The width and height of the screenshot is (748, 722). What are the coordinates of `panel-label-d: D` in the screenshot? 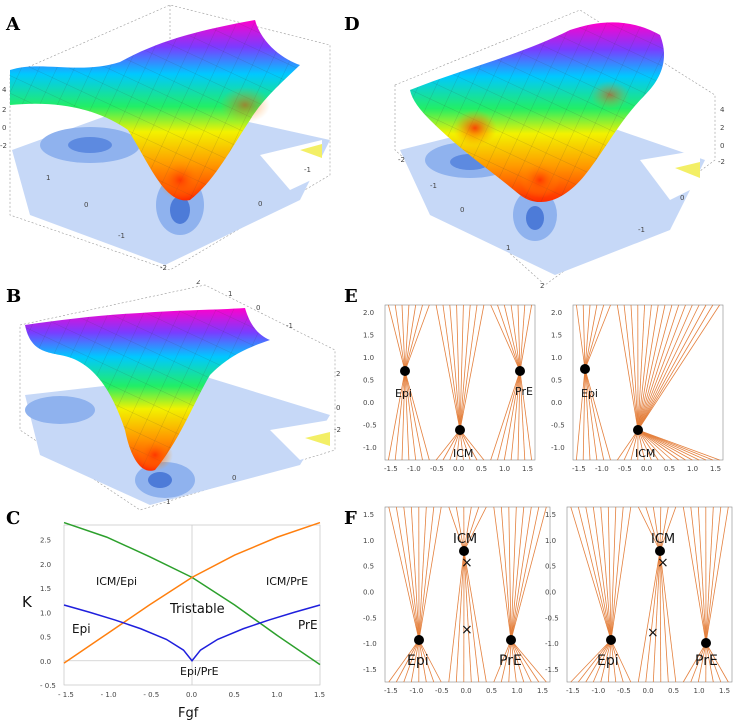 It's located at (352, 24).